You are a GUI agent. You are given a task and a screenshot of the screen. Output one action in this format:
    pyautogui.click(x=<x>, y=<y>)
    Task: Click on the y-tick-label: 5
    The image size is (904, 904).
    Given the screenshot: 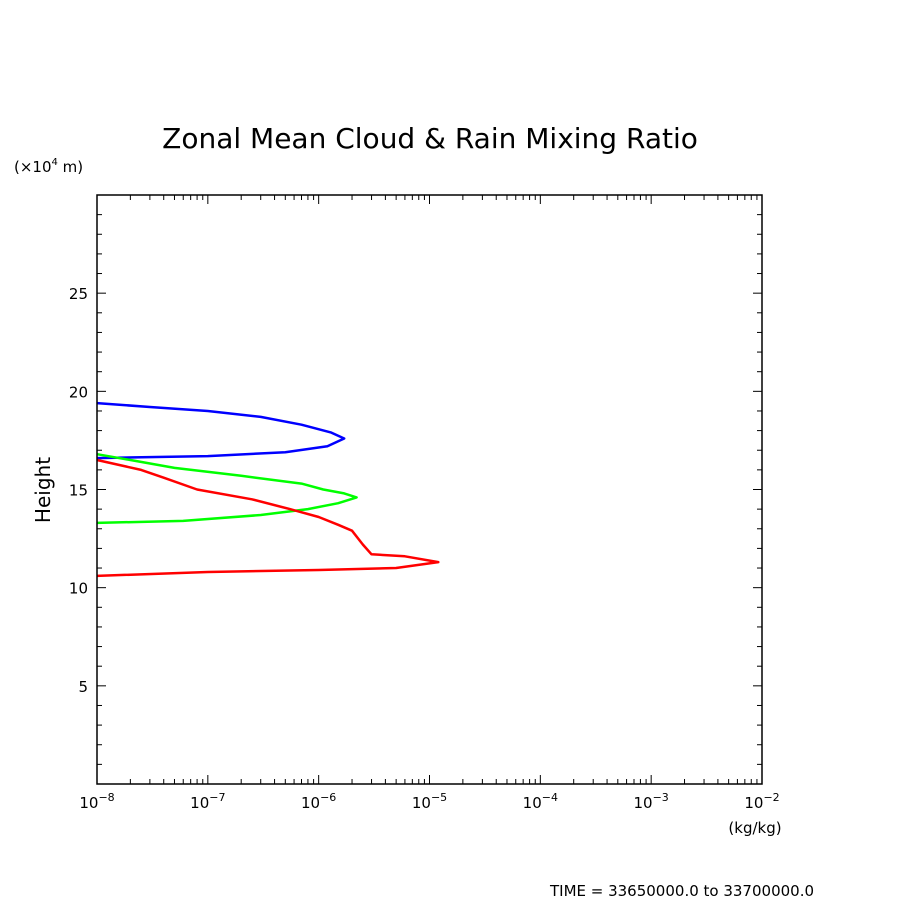 What is the action you would take?
    pyautogui.click(x=83, y=687)
    